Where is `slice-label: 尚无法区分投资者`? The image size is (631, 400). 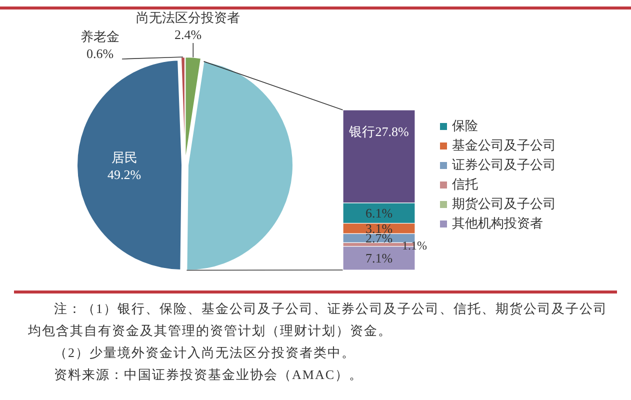
slice-label: 尚无法区分投资者 is located at coordinates (188, 17).